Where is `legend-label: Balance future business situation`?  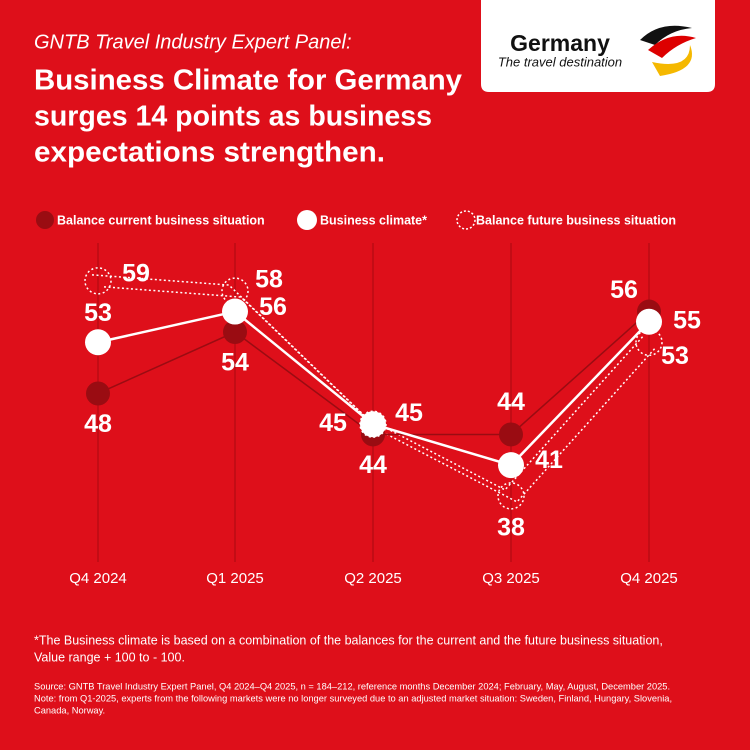 legend-label: Balance future business situation is located at coordinates (576, 220).